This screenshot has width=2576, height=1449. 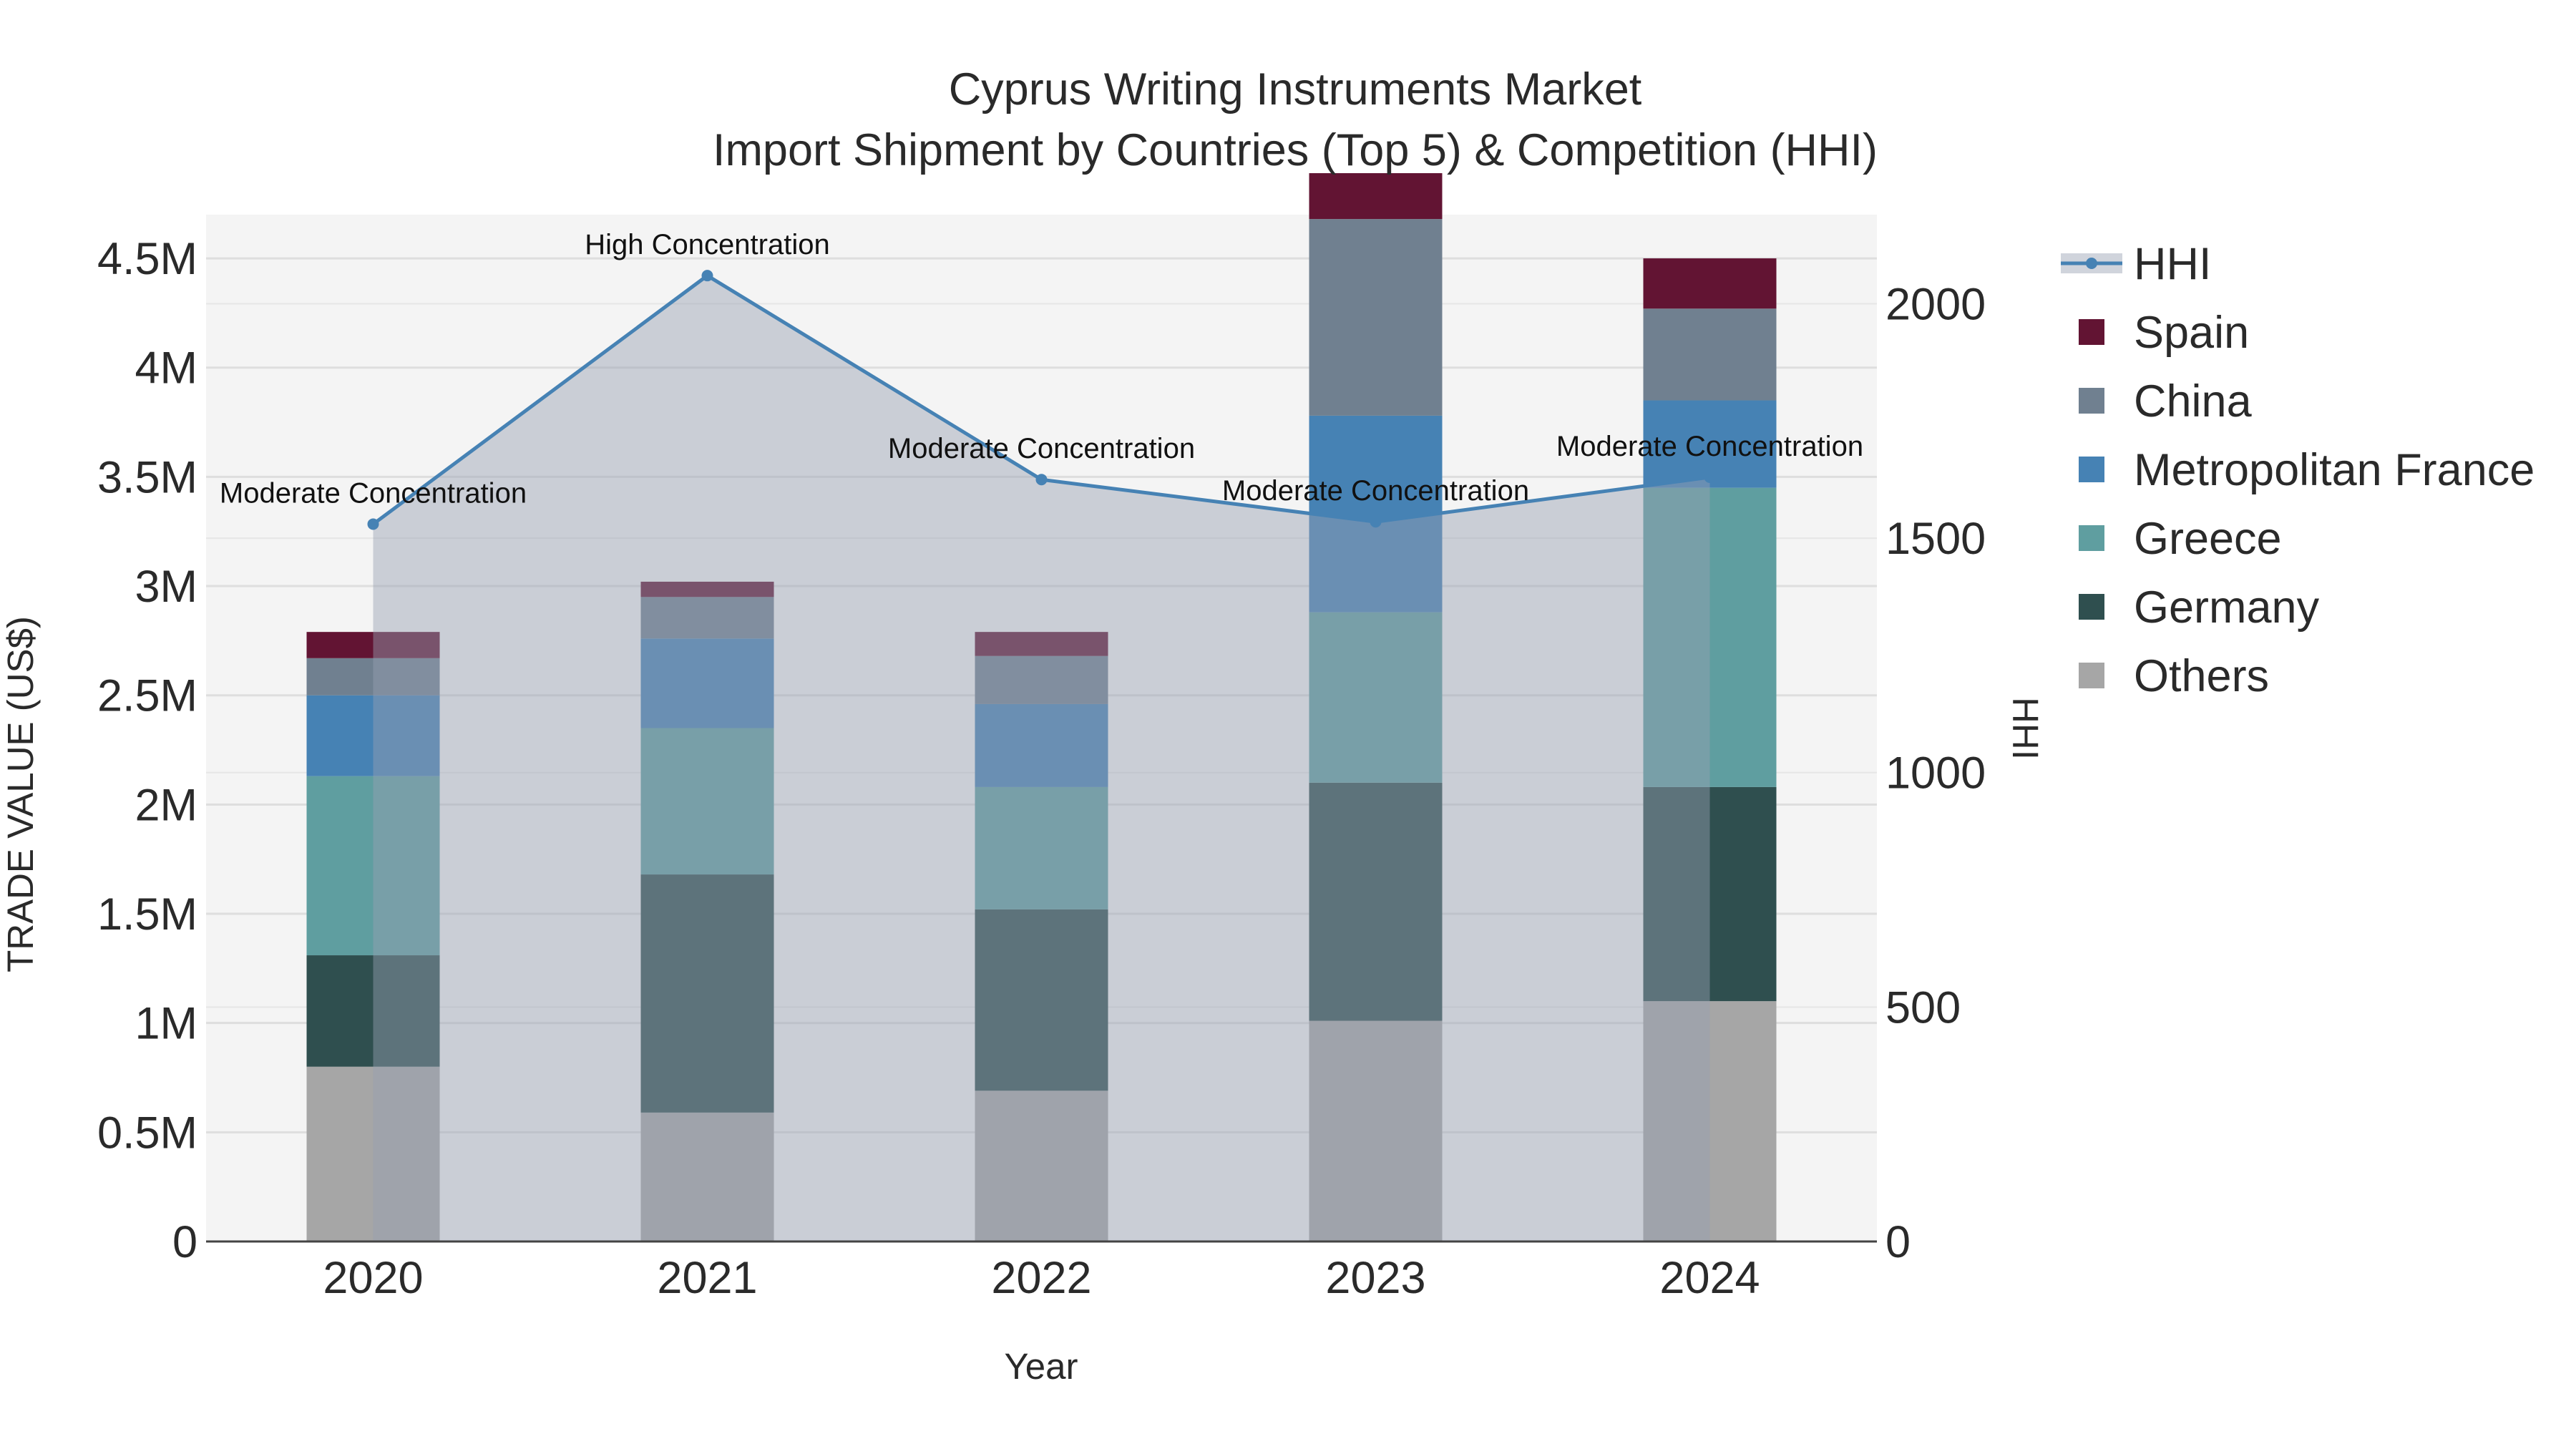 What do you see at coordinates (2193, 401) in the screenshot?
I see `legend-label: China` at bounding box center [2193, 401].